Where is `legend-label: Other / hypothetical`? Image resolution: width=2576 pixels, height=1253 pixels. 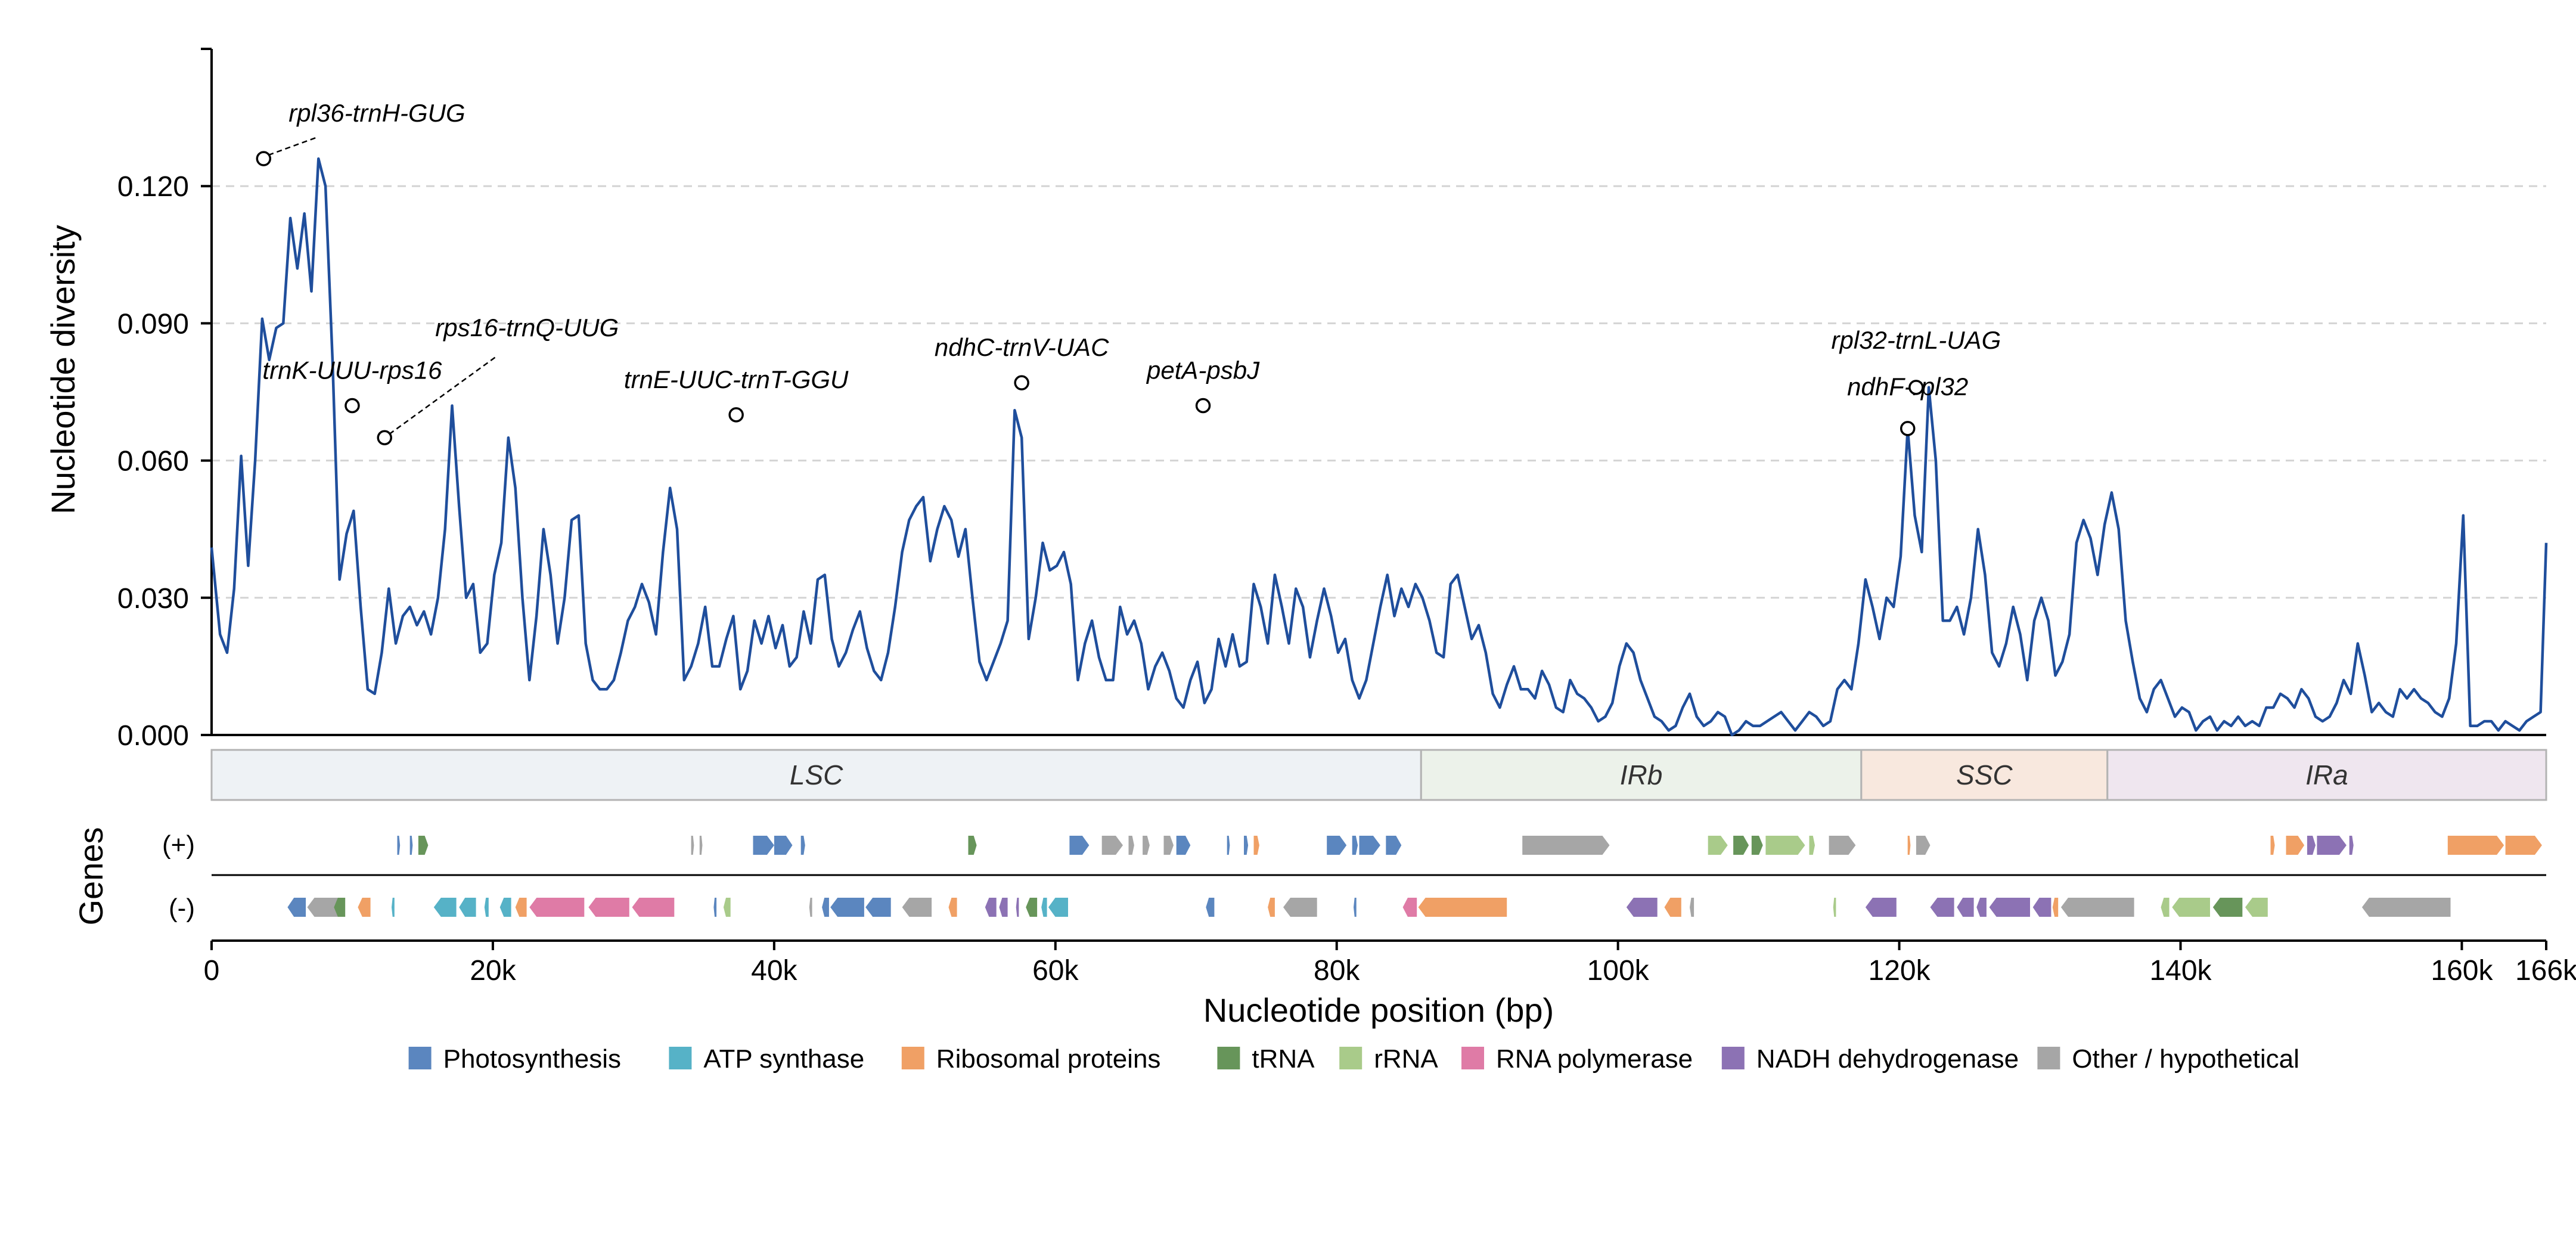
legend-label: Other / hypothetical is located at coordinates (2185, 1059).